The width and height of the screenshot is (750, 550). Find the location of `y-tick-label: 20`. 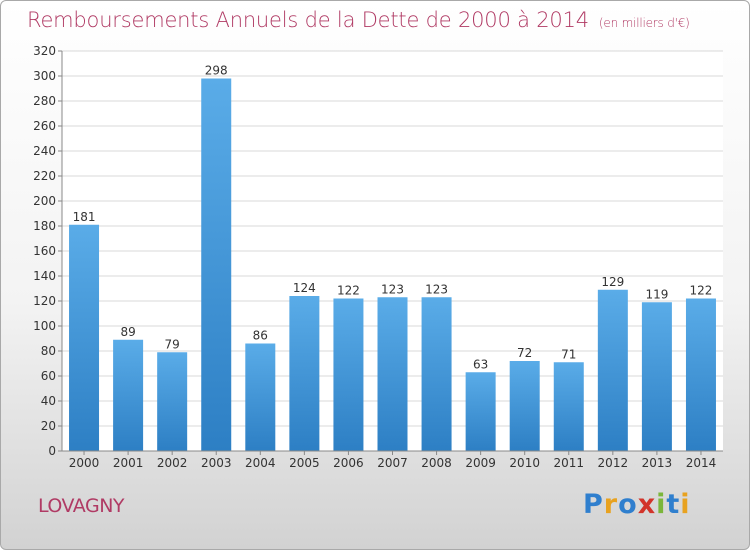

y-tick-label: 20 is located at coordinates (48, 426).